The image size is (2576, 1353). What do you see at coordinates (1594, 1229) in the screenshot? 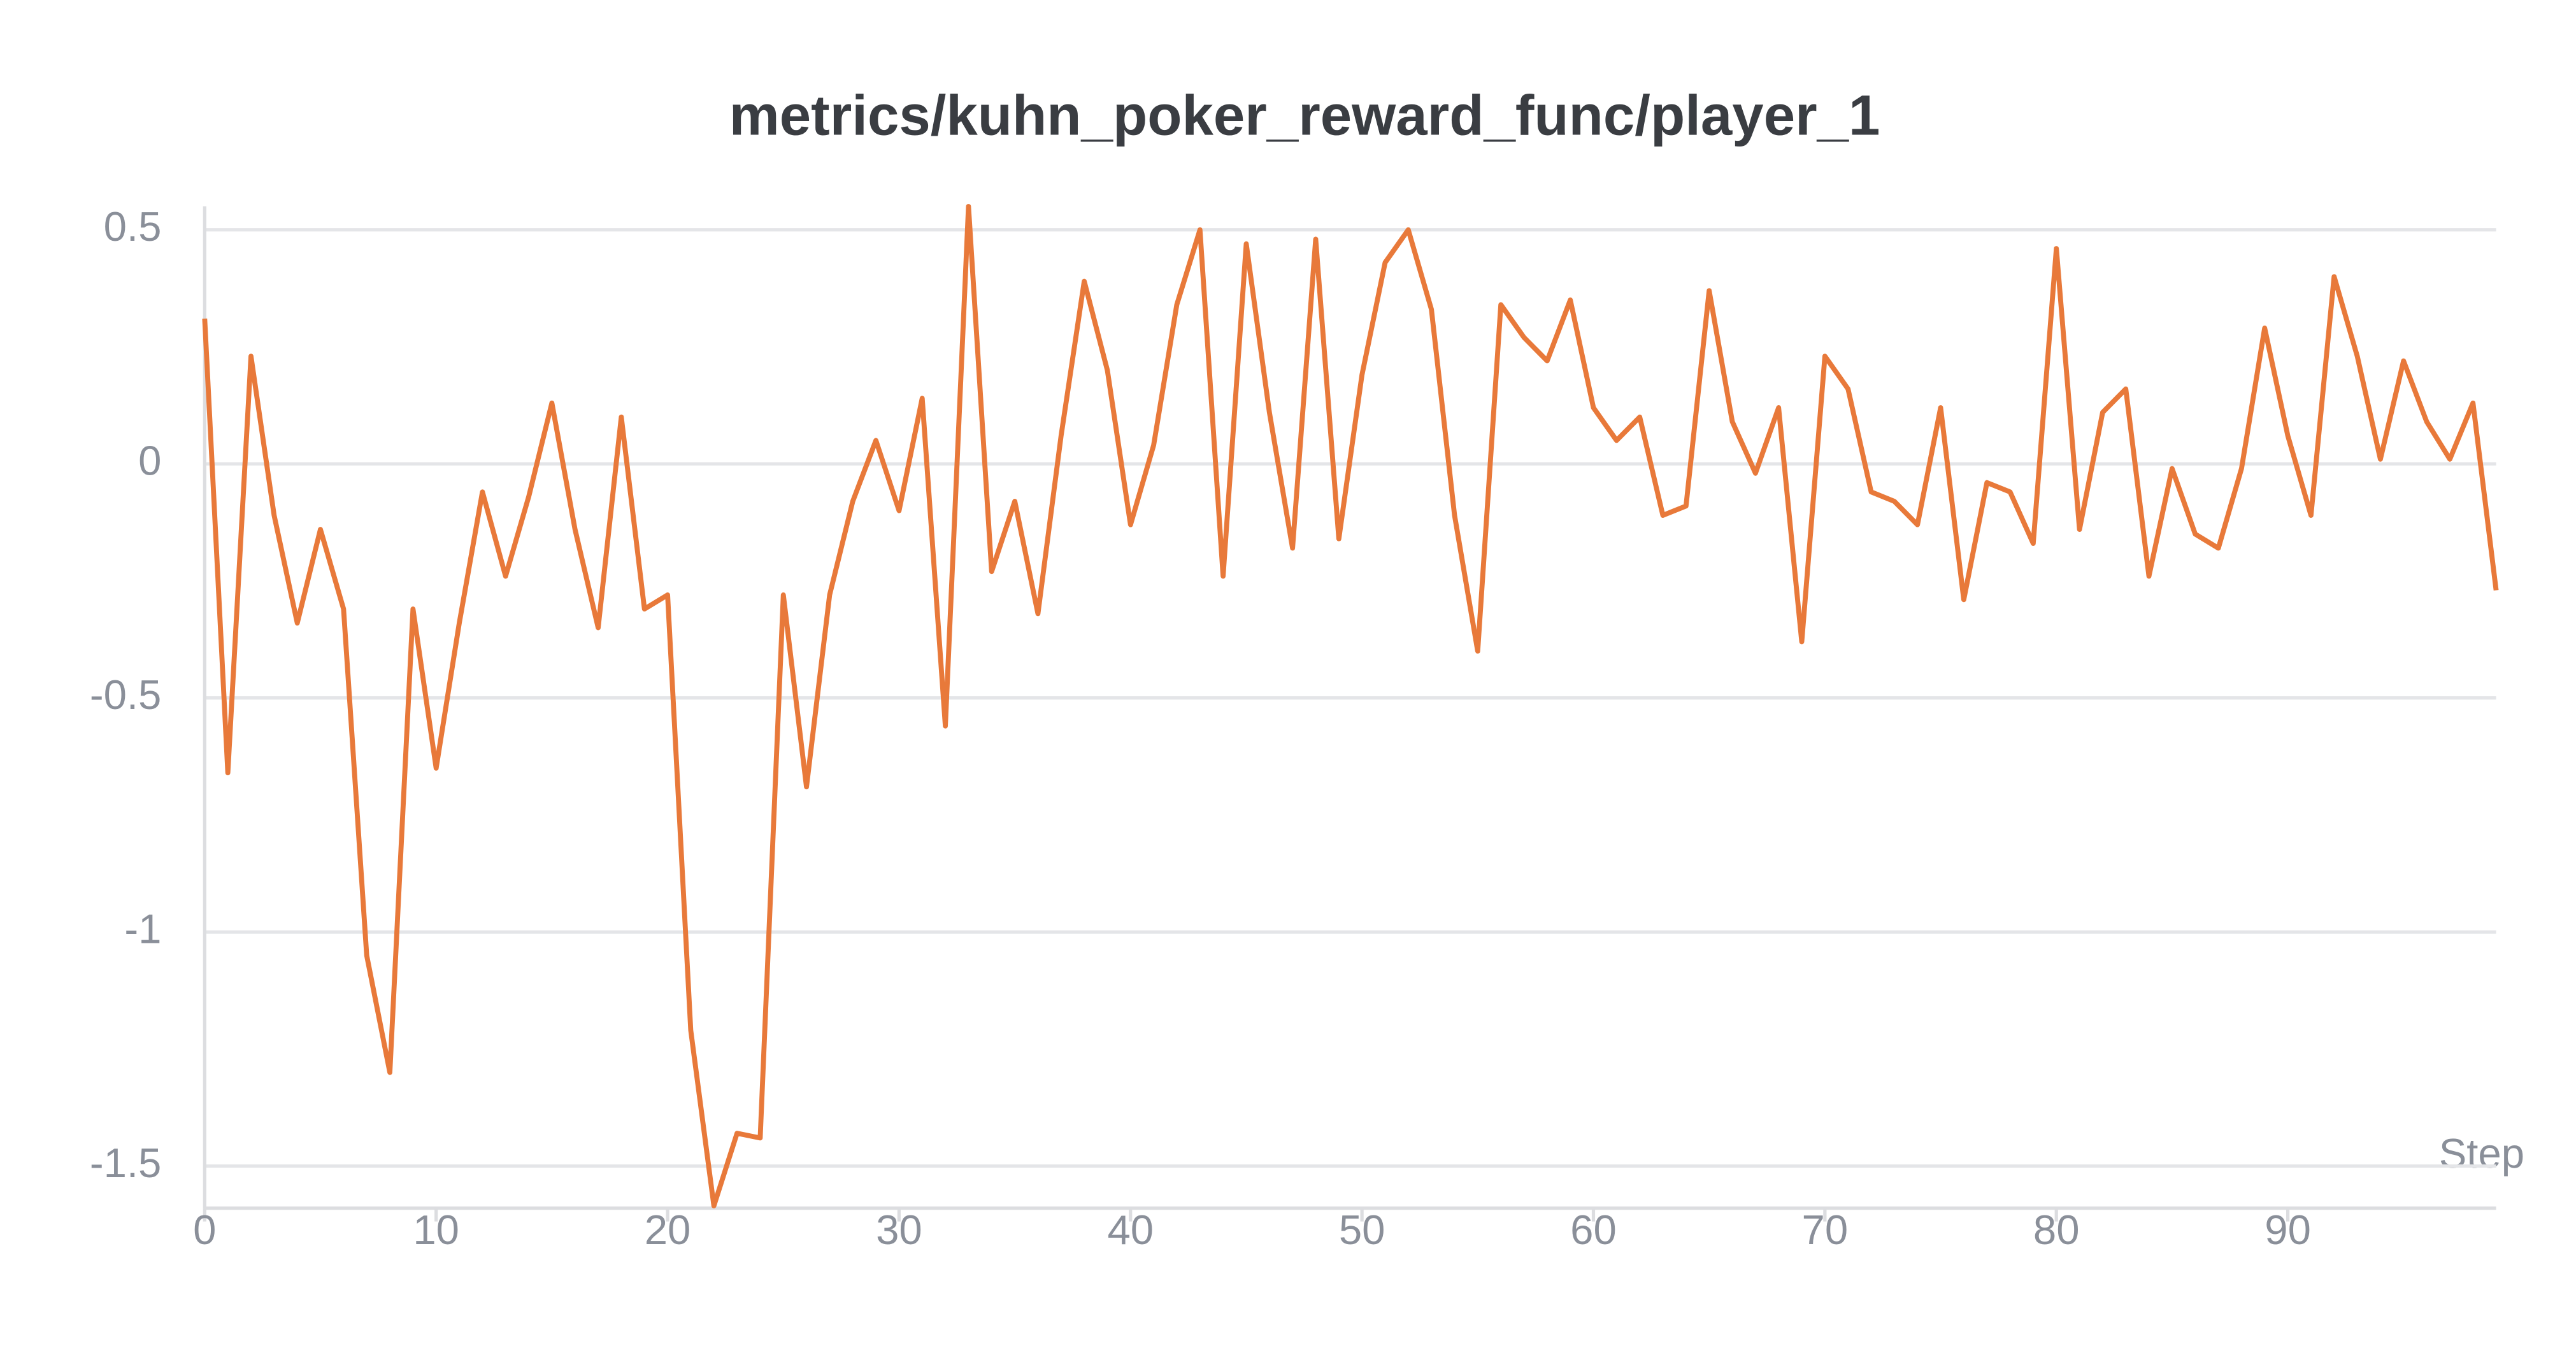
I see `x-tick-label: 60` at bounding box center [1594, 1229].